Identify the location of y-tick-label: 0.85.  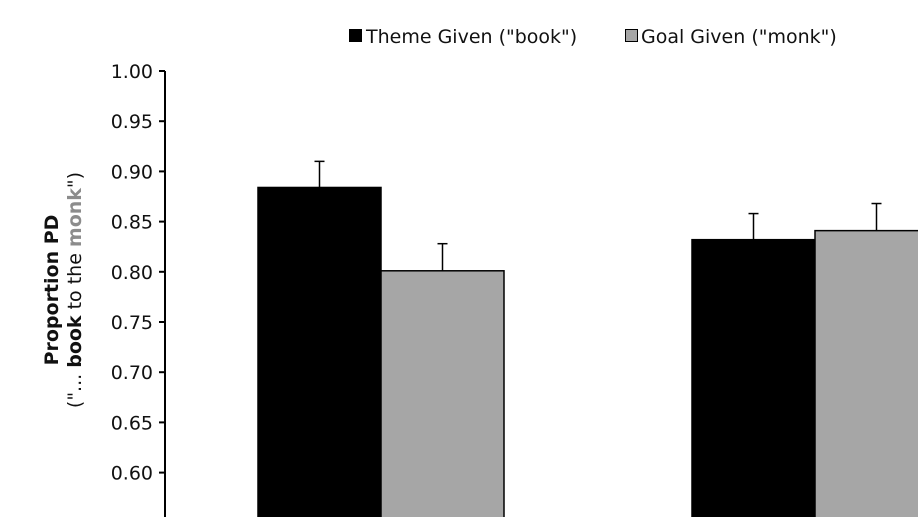
(132, 223).